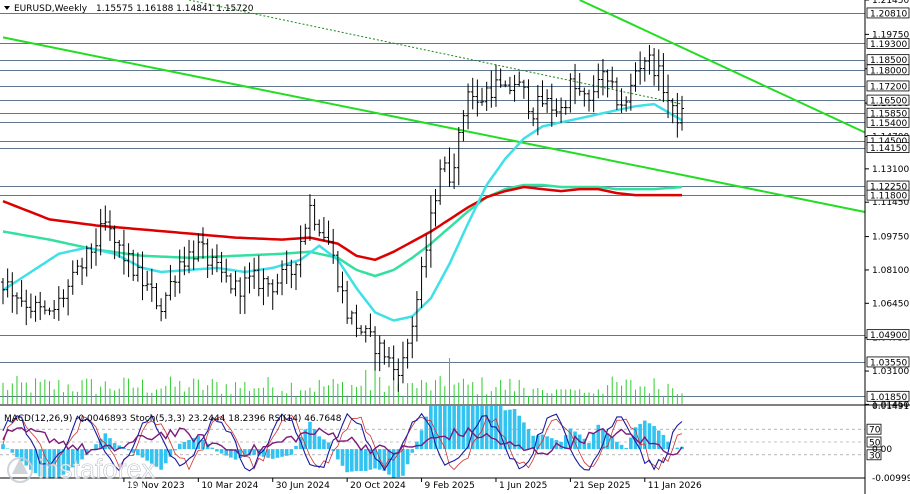 Image resolution: width=910 pixels, height=494 pixels. What do you see at coordinates (888, 14) in the screenshot?
I see `price-level-label: 1.20810` at bounding box center [888, 14].